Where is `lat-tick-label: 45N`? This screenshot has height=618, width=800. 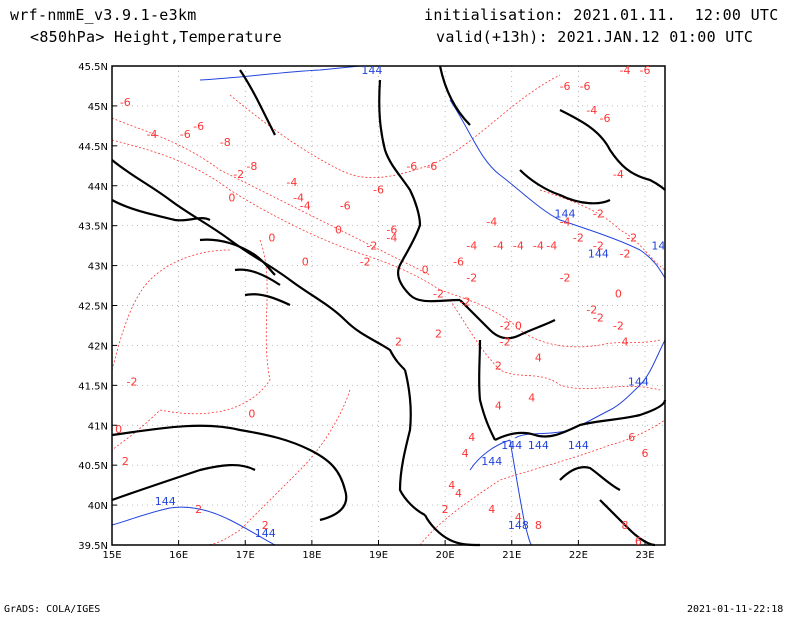 lat-tick-label: 45N is located at coordinates (98, 107).